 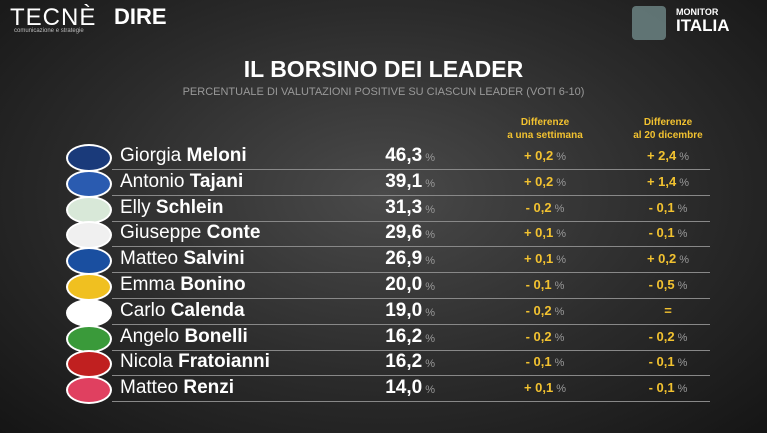 What do you see at coordinates (404, 284) in the screenshot?
I see `score-value: 20,0` at bounding box center [404, 284].